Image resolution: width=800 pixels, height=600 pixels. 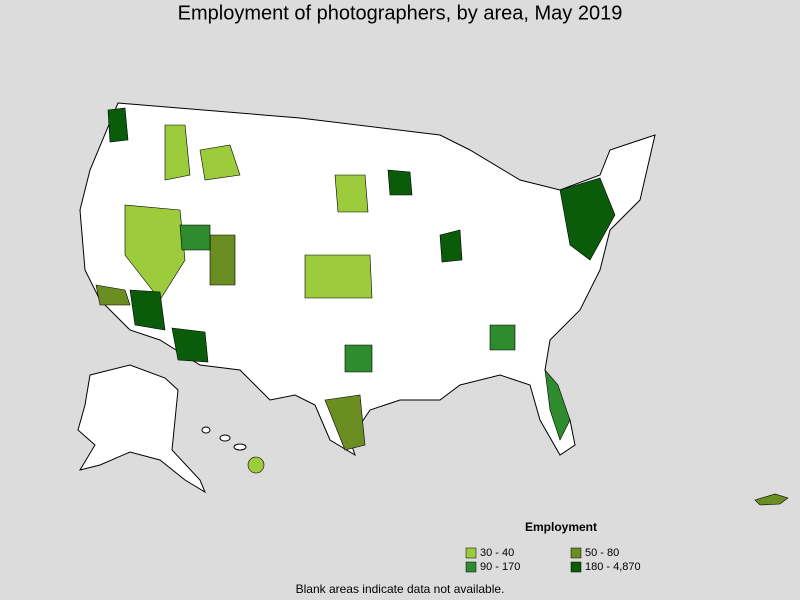 What do you see at coordinates (497, 553) in the screenshot?
I see `legend-label: 30 - 40` at bounding box center [497, 553].